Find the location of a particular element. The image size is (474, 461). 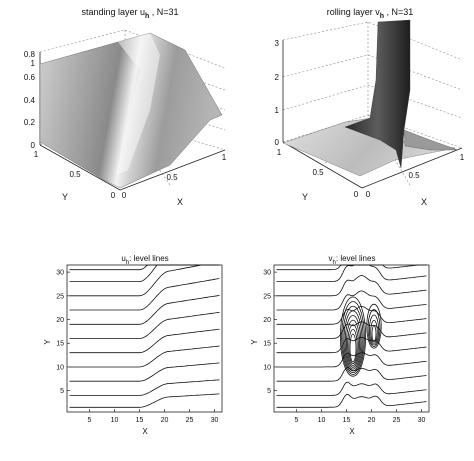

contour-u-xlabel: X is located at coordinates (145, 431).